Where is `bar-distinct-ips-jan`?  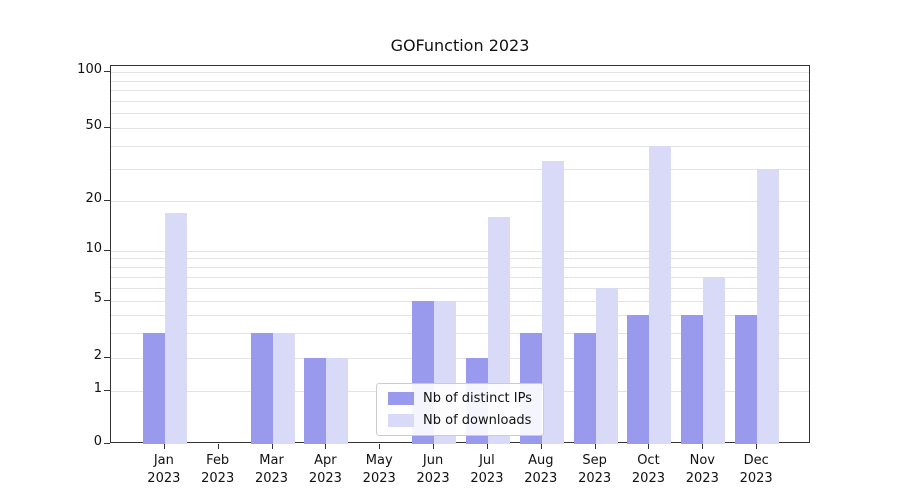 bar-distinct-ips-jan is located at coordinates (153, 388).